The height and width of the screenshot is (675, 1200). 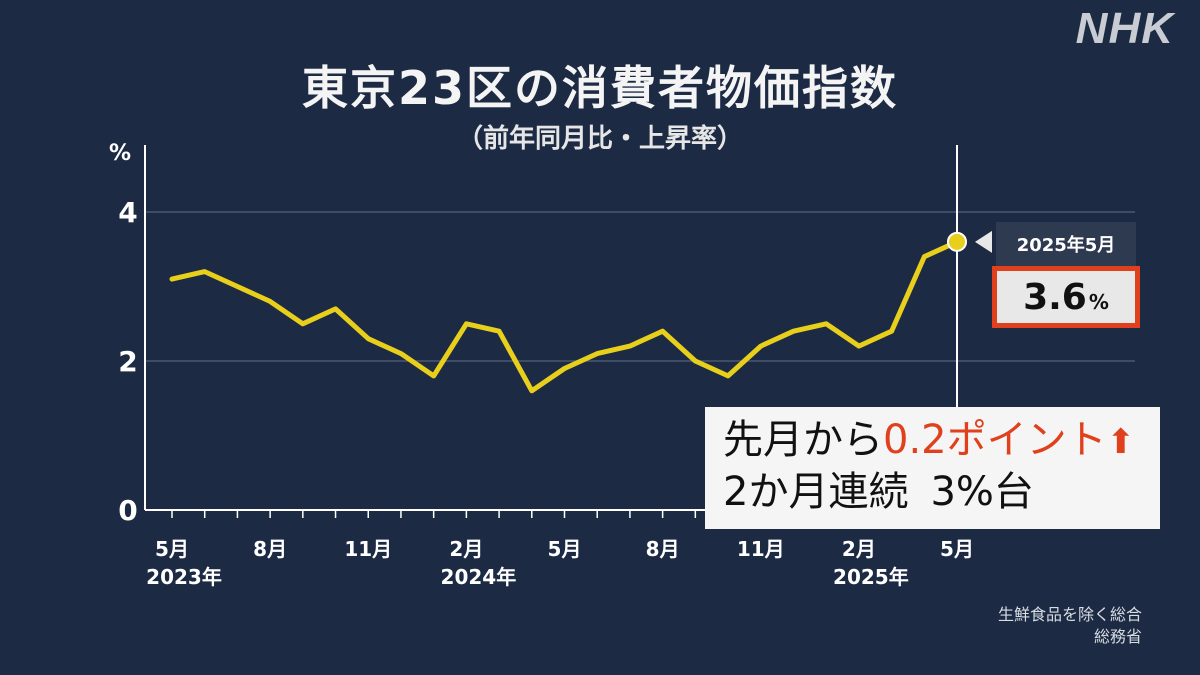 I want to click on callout-pointer, so click(x=983, y=241).